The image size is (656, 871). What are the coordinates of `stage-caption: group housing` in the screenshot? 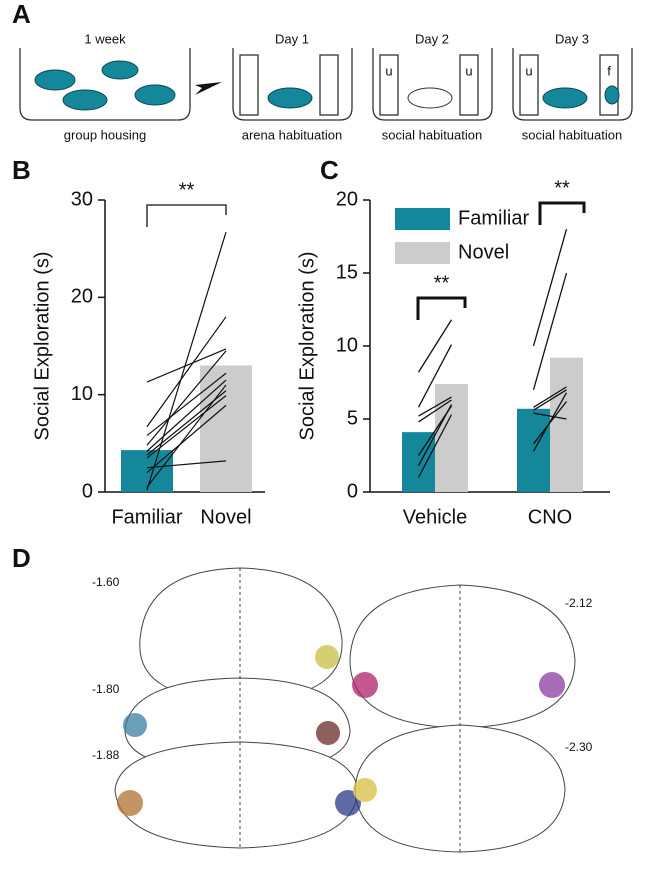 It's located at (105, 134).